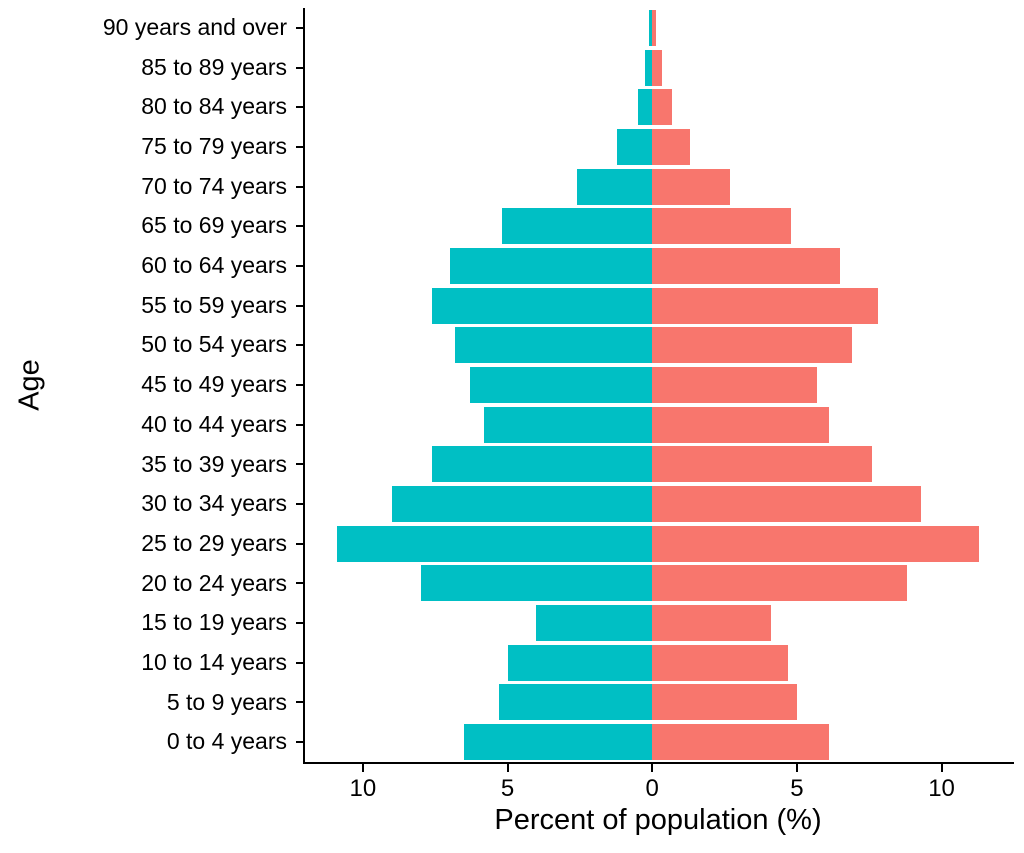  I want to click on y-tick-label: 35 to 39 years, so click(214, 463).